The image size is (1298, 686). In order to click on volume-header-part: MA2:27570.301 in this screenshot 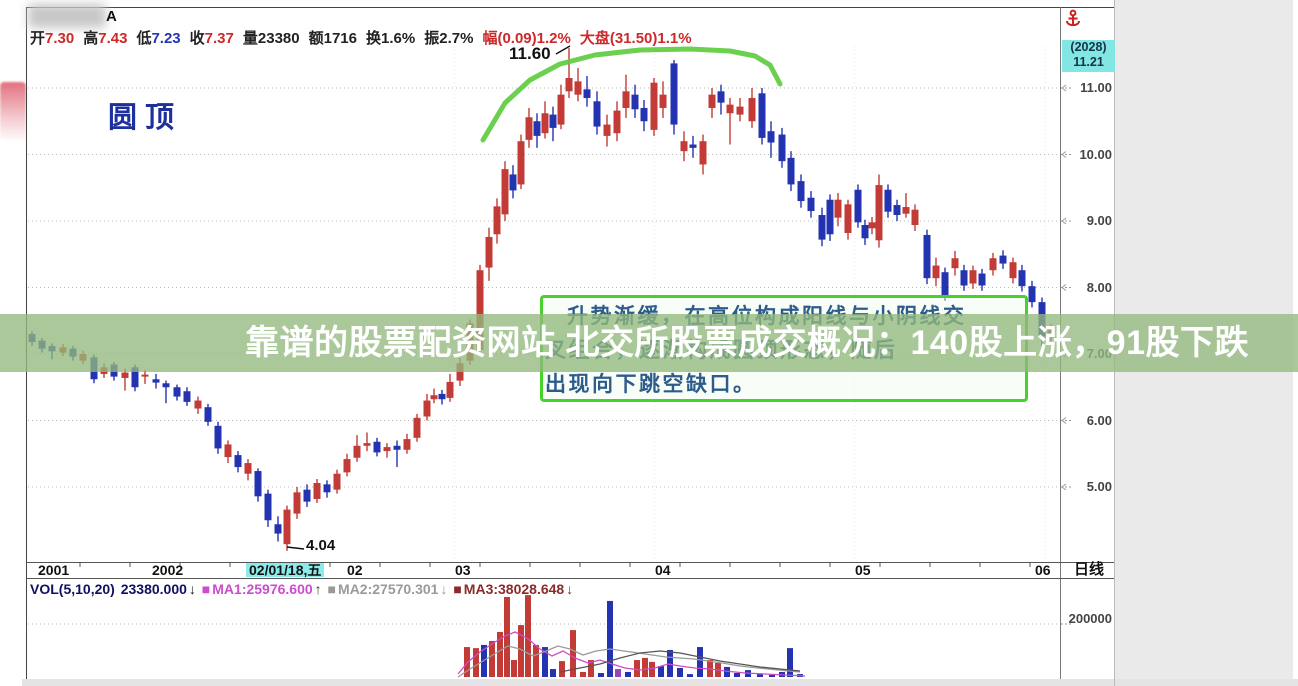, I will do `click(388, 589)`.